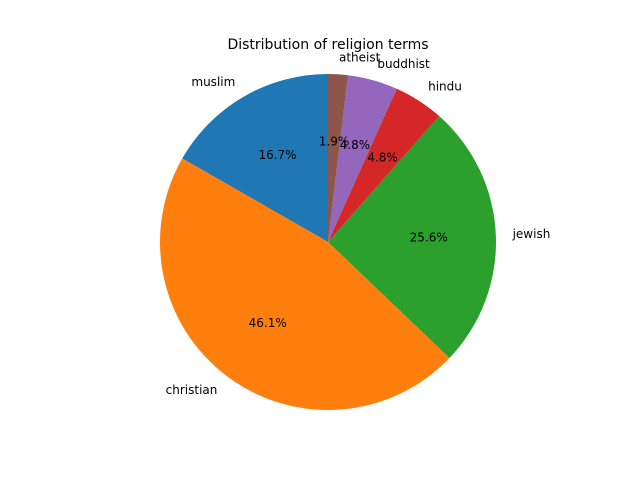 This screenshot has height=484, width=640. What do you see at coordinates (531, 234) in the screenshot?
I see `category-label-jewish: jewish` at bounding box center [531, 234].